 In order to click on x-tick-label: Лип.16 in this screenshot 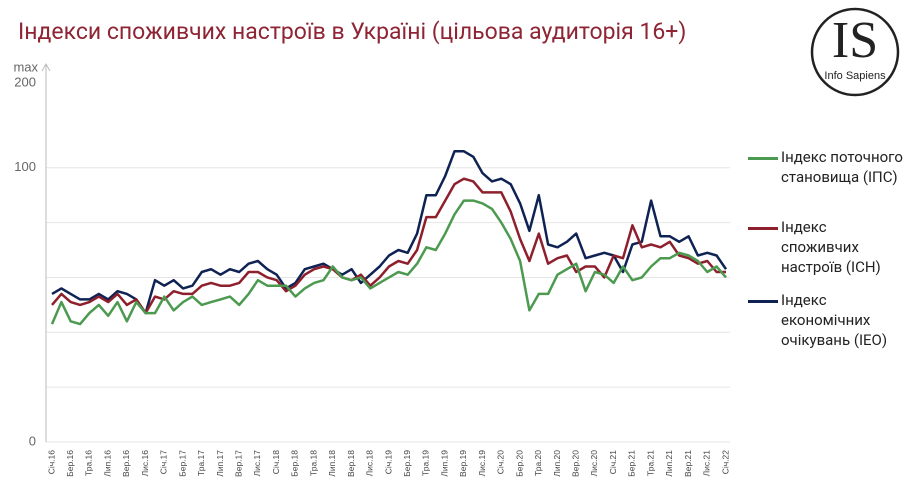, I will do `click(107, 463)`.